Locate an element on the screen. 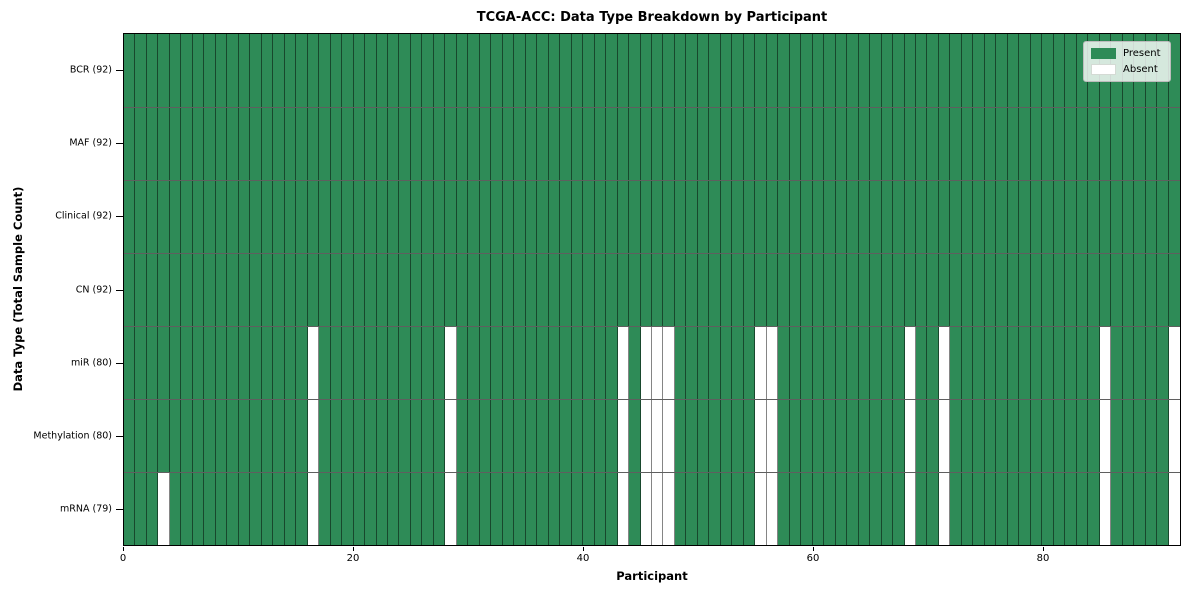 Image resolution: width=1200 pixels, height=600 pixels. y-tick-label-clinical: Clinical (92) is located at coordinates (83, 216).